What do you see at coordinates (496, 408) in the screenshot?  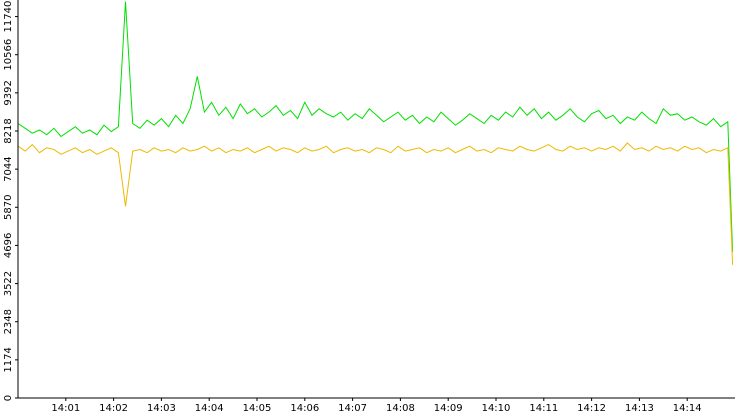 I see `x-tick-label: 14:10` at bounding box center [496, 408].